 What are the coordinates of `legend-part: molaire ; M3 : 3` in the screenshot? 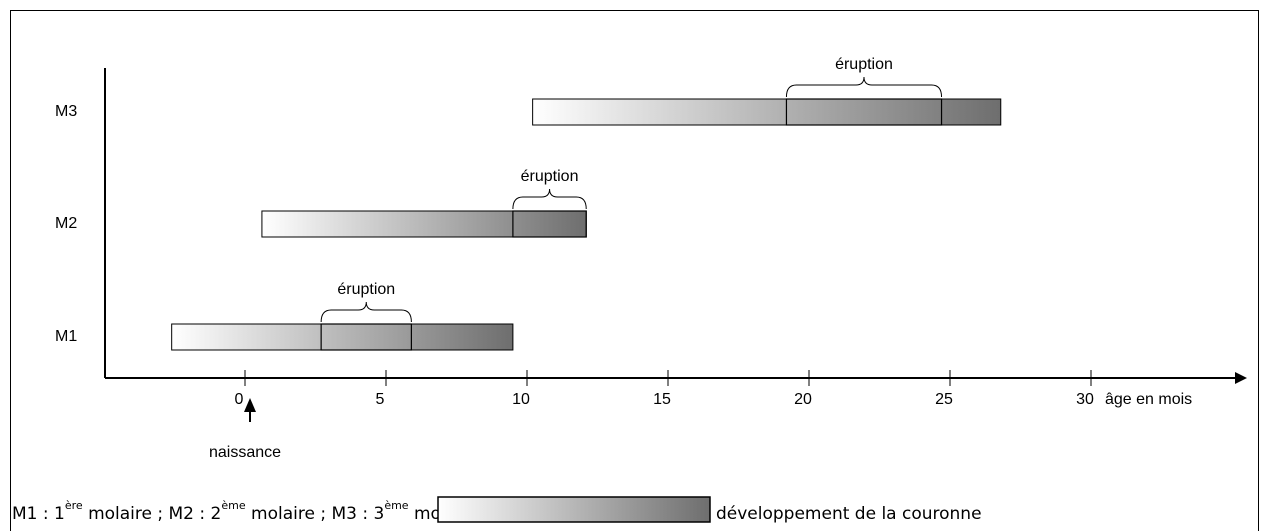 It's located at (315, 514).